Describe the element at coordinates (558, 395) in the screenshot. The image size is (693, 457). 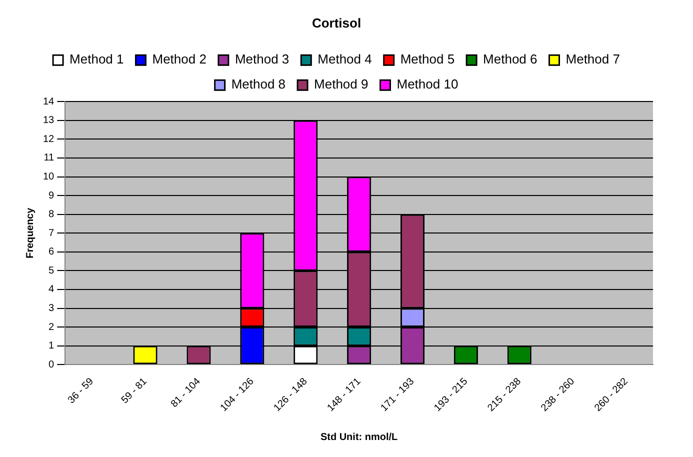
I see `x-tick-label: 238 - 260` at that location.